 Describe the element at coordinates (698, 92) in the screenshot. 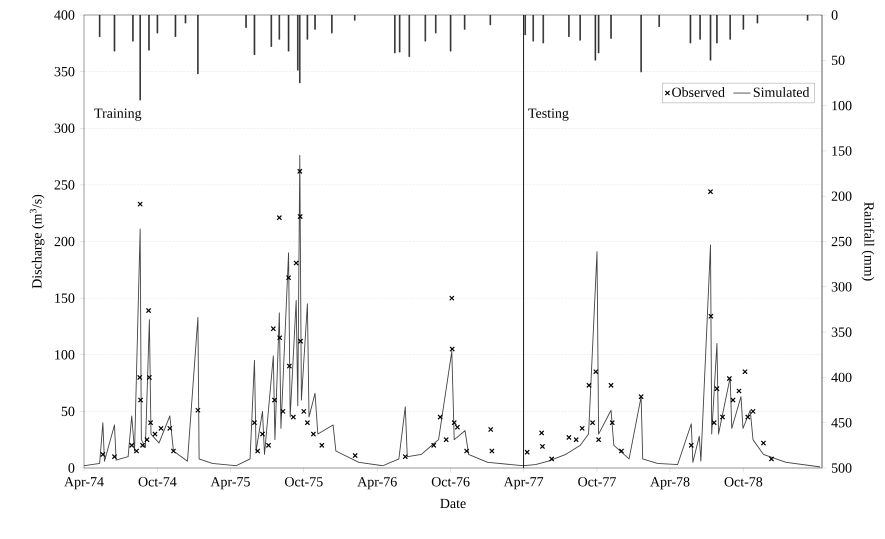

I see `legend-label: Observed` at that location.